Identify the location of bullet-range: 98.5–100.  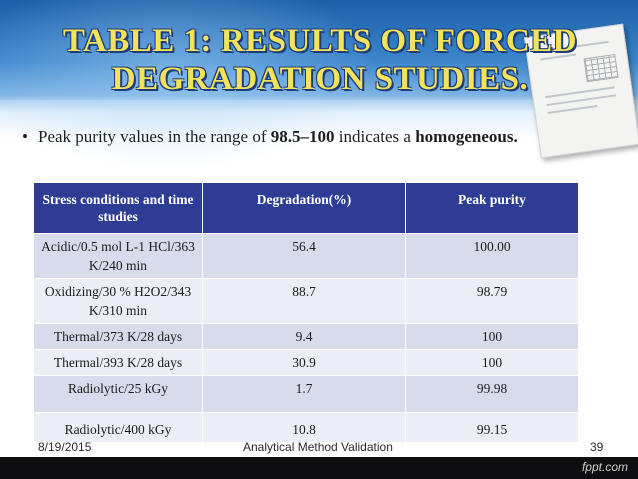
(302, 136).